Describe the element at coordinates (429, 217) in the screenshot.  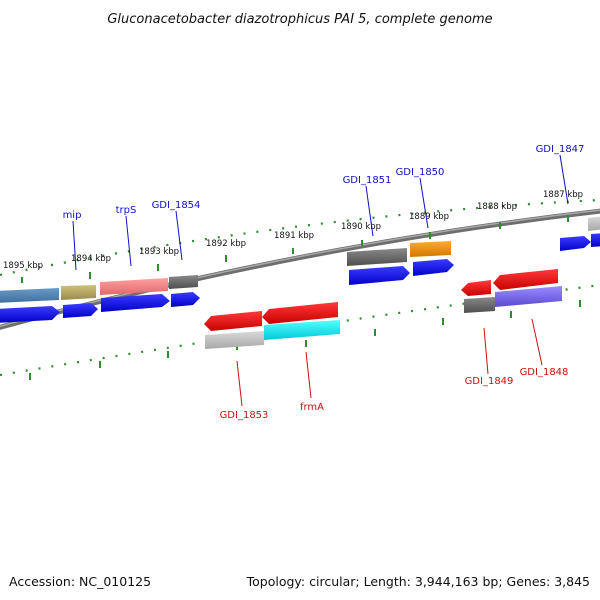
I see `kbp-label: 1889 kbp` at that location.